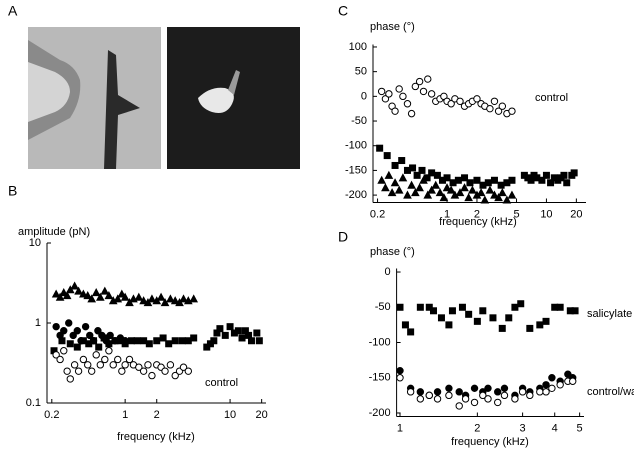 This screenshot has width=634, height=452. What do you see at coordinates (358, 47) in the screenshot?
I see `y-tick-label: 100` at bounding box center [358, 47].